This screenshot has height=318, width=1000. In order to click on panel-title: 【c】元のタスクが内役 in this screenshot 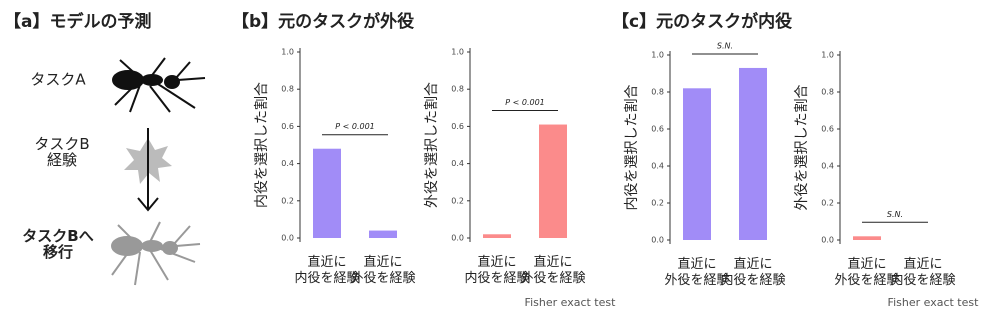, I will do `click(702, 21)`.